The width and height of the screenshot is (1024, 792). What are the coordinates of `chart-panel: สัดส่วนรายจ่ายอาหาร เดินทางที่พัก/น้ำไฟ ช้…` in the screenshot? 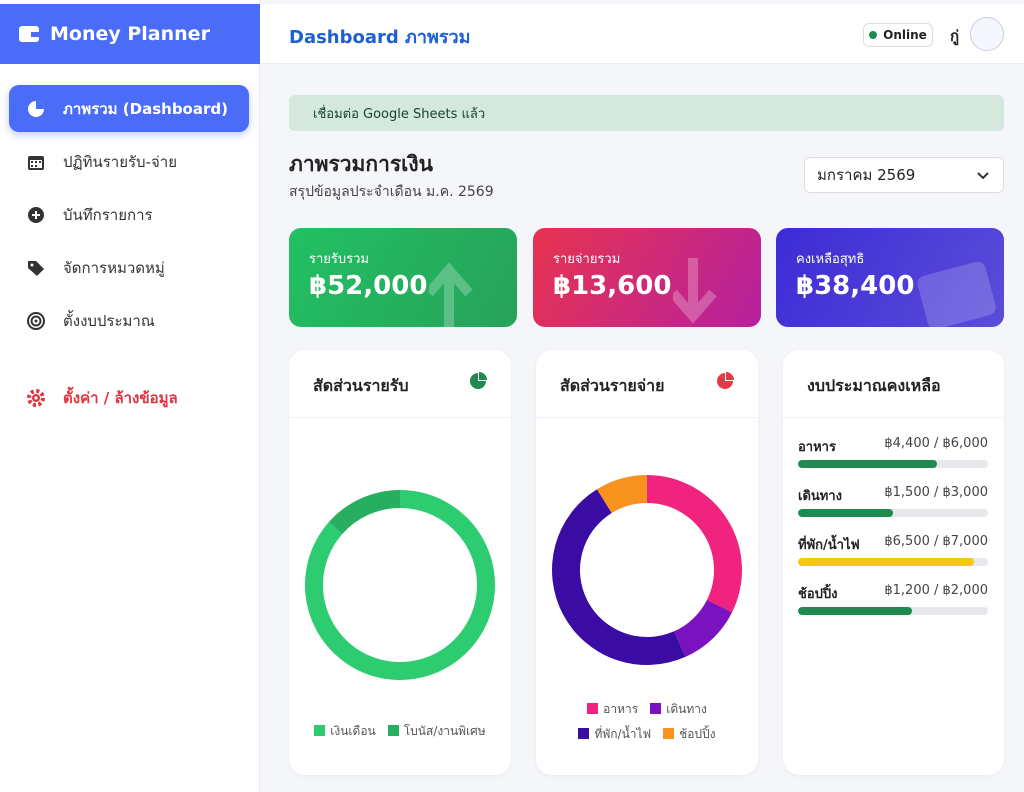 It's located at (647, 562).